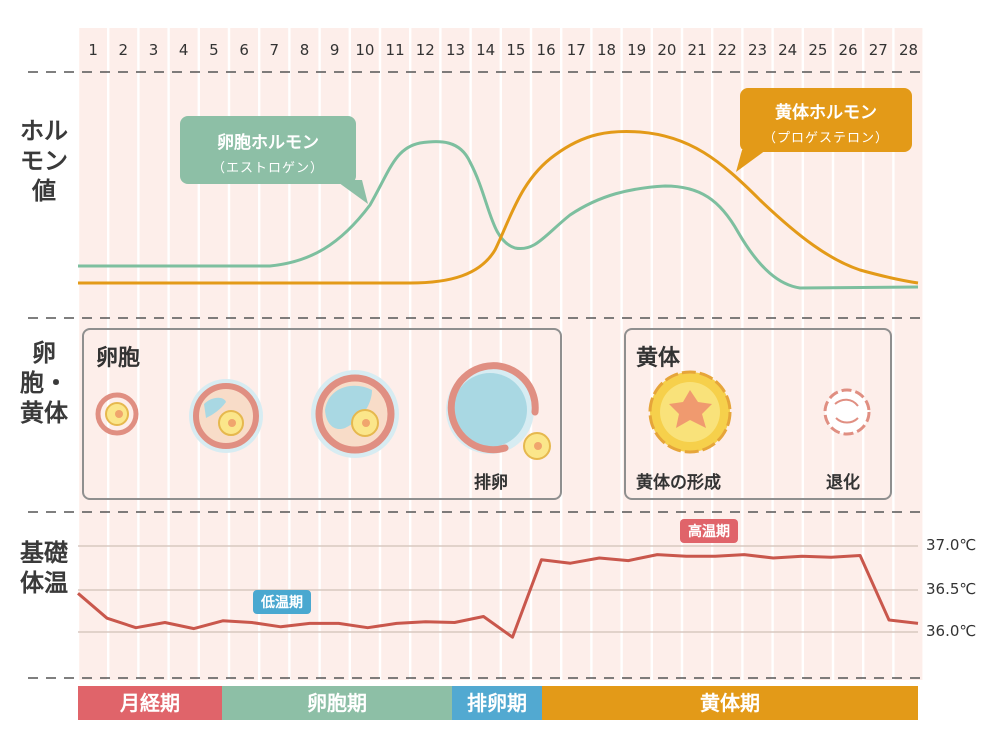 The image size is (1000, 754). I want to click on phase-luteal: 黄体期, so click(730, 703).